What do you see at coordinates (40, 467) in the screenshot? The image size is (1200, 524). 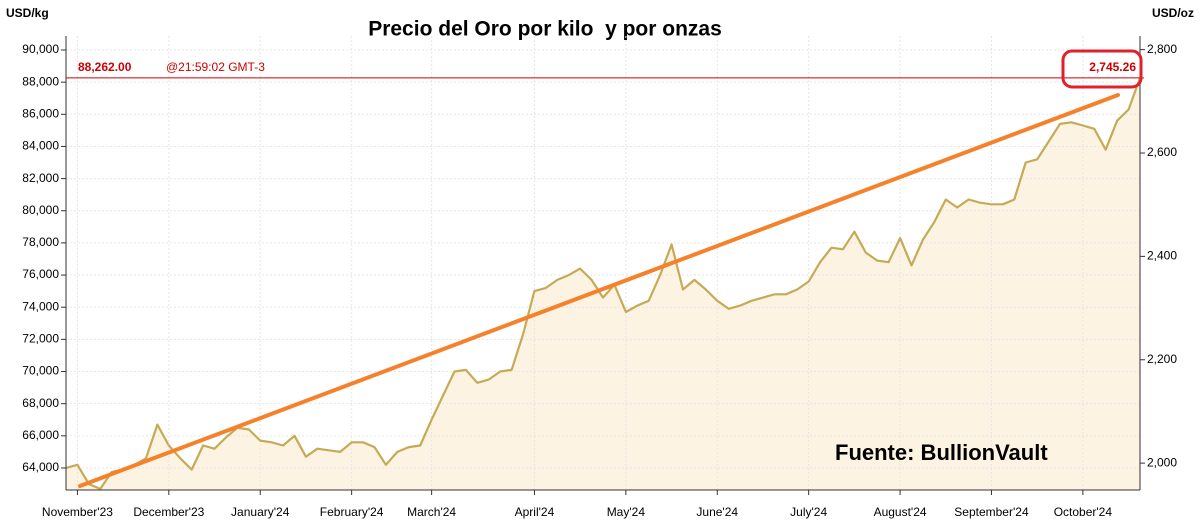 I see `y-tick-label: 64,000` at bounding box center [40, 467].